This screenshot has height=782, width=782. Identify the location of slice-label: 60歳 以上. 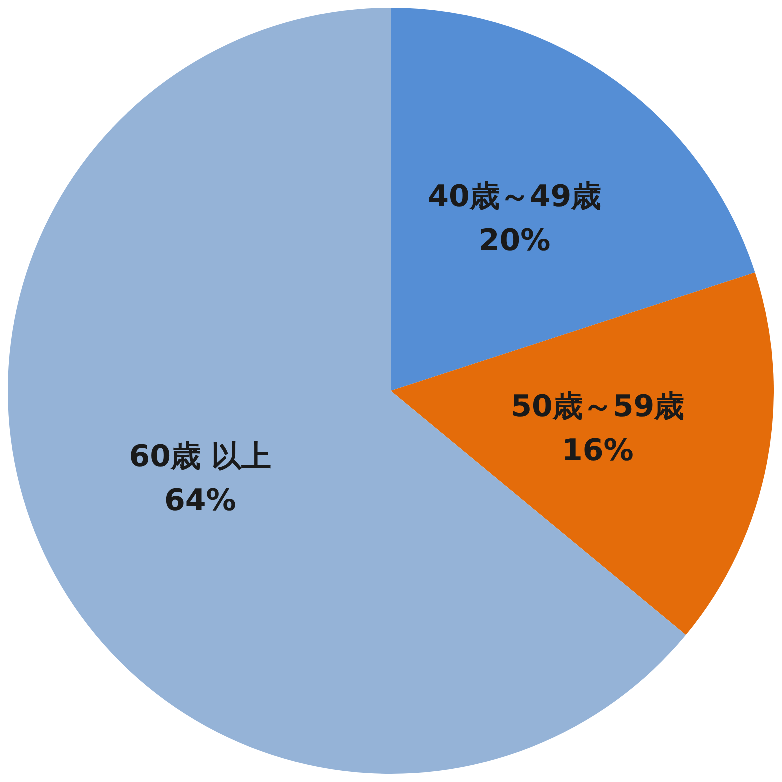
(200, 456).